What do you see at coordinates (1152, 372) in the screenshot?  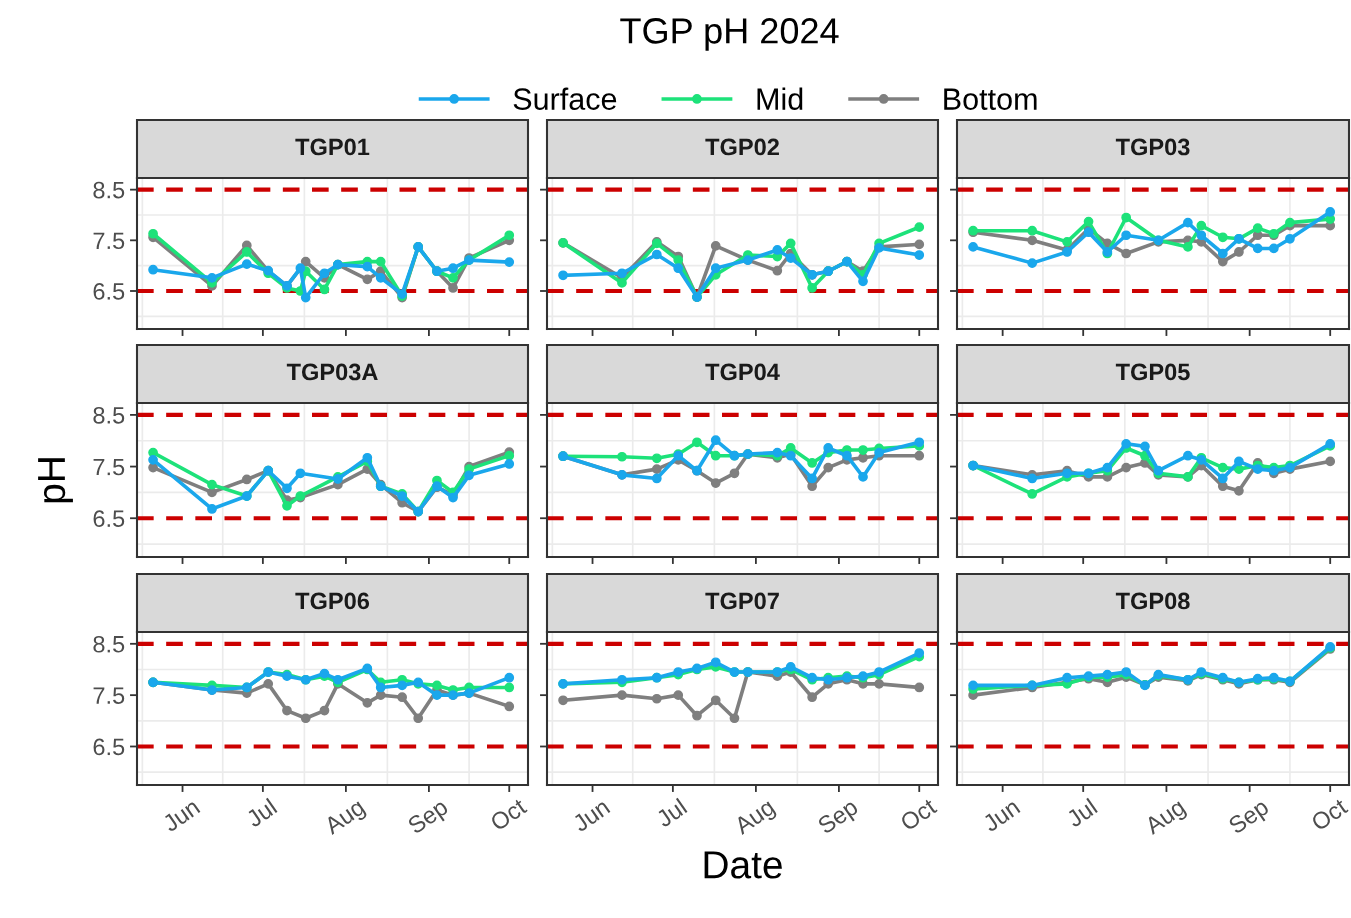 I see `chart-title: TGP05` at bounding box center [1152, 372].